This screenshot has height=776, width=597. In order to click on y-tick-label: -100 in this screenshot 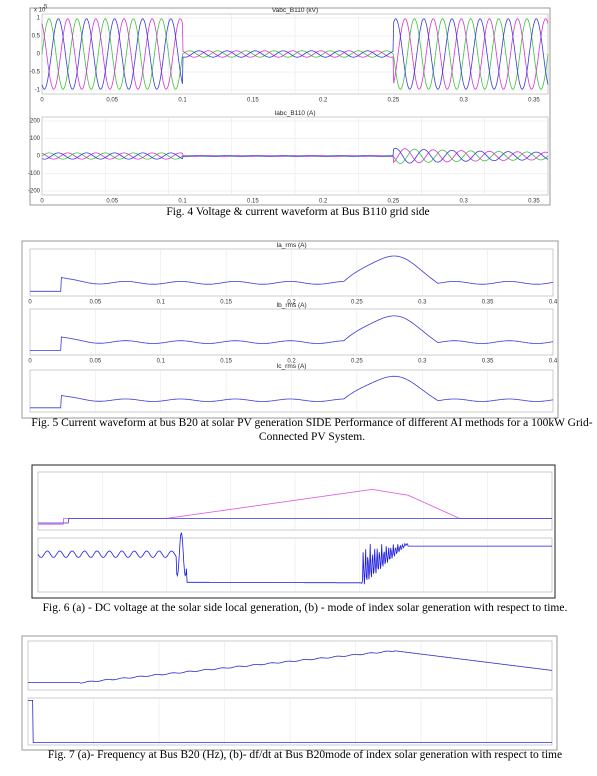, I will do `click(34, 174)`.